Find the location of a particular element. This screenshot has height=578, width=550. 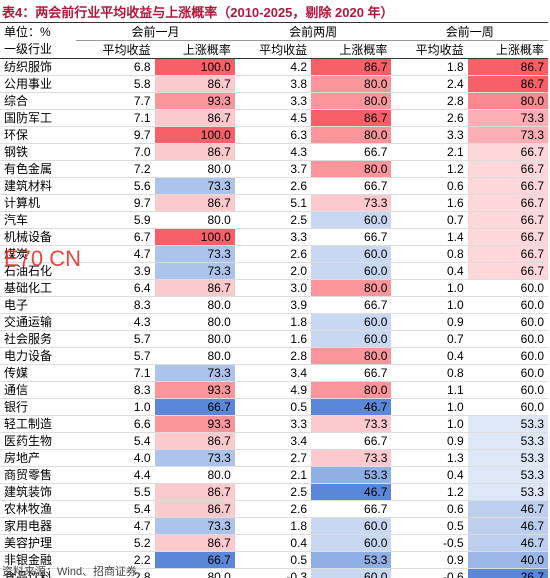

table-row: 交通运输 4.3 80.0 1.8 60.0 0.9 60.0 is located at coordinates (274, 322).